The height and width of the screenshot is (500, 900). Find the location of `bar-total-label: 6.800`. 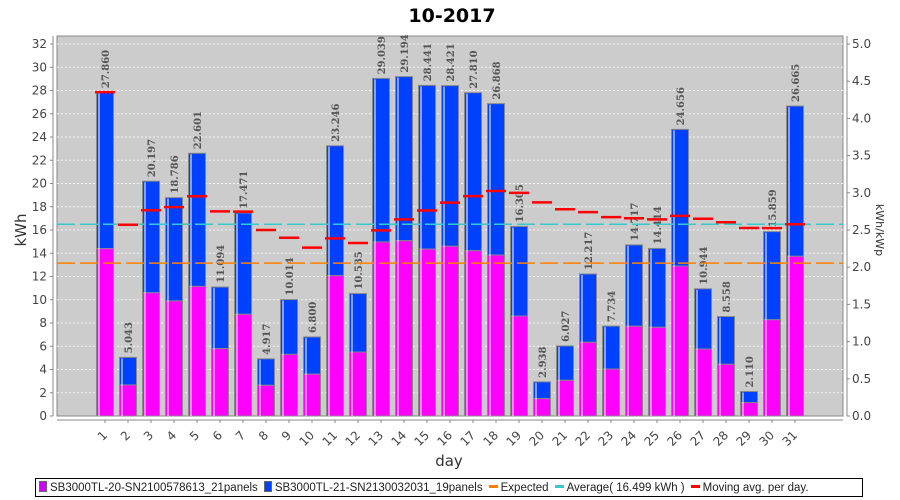

bar-total-label: 6.800 is located at coordinates (313, 317).